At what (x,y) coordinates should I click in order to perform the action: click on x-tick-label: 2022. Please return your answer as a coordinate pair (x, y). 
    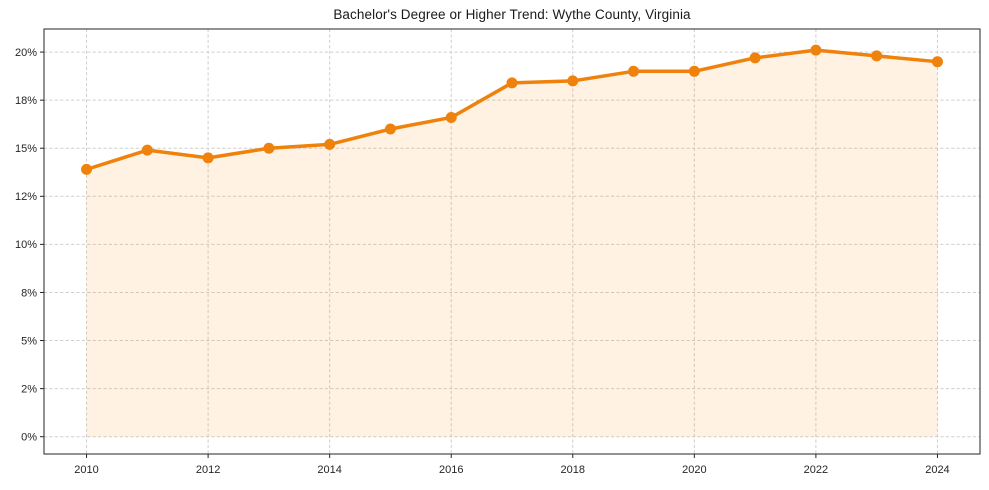
    Looking at the image, I should click on (816, 470).